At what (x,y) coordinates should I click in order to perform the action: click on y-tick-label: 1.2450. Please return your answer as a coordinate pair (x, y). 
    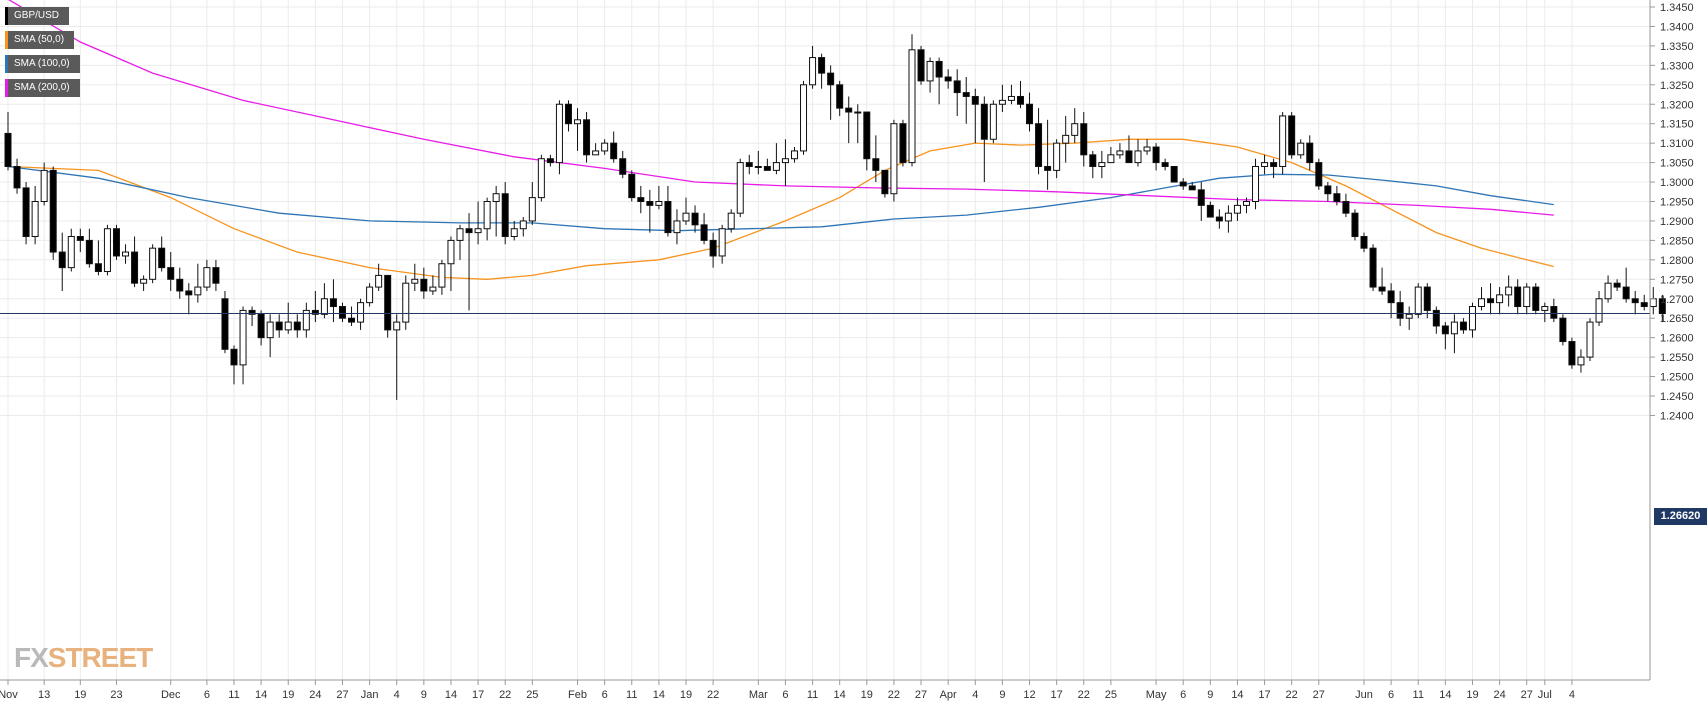
    Looking at the image, I should click on (1677, 397).